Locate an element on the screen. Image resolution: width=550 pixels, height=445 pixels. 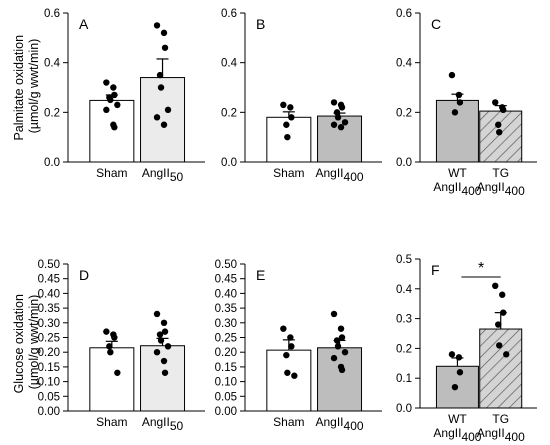
panel-f-xlabel-2: TG is located at coordinates (500, 419).